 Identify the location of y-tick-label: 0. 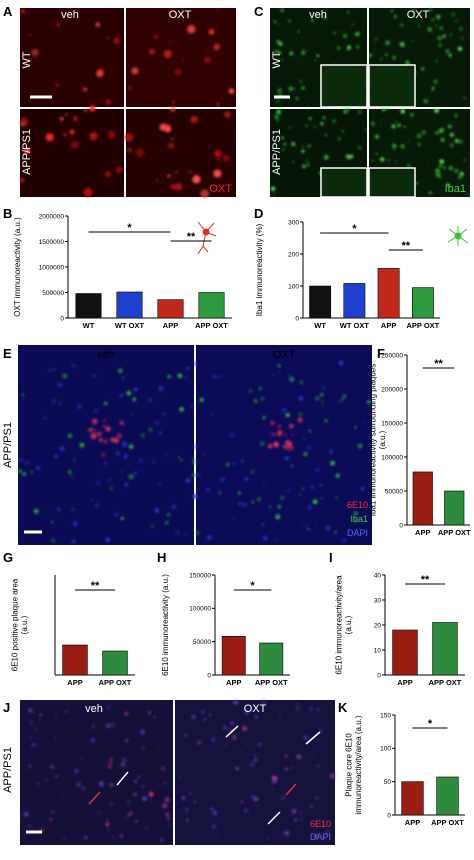
(379, 675).